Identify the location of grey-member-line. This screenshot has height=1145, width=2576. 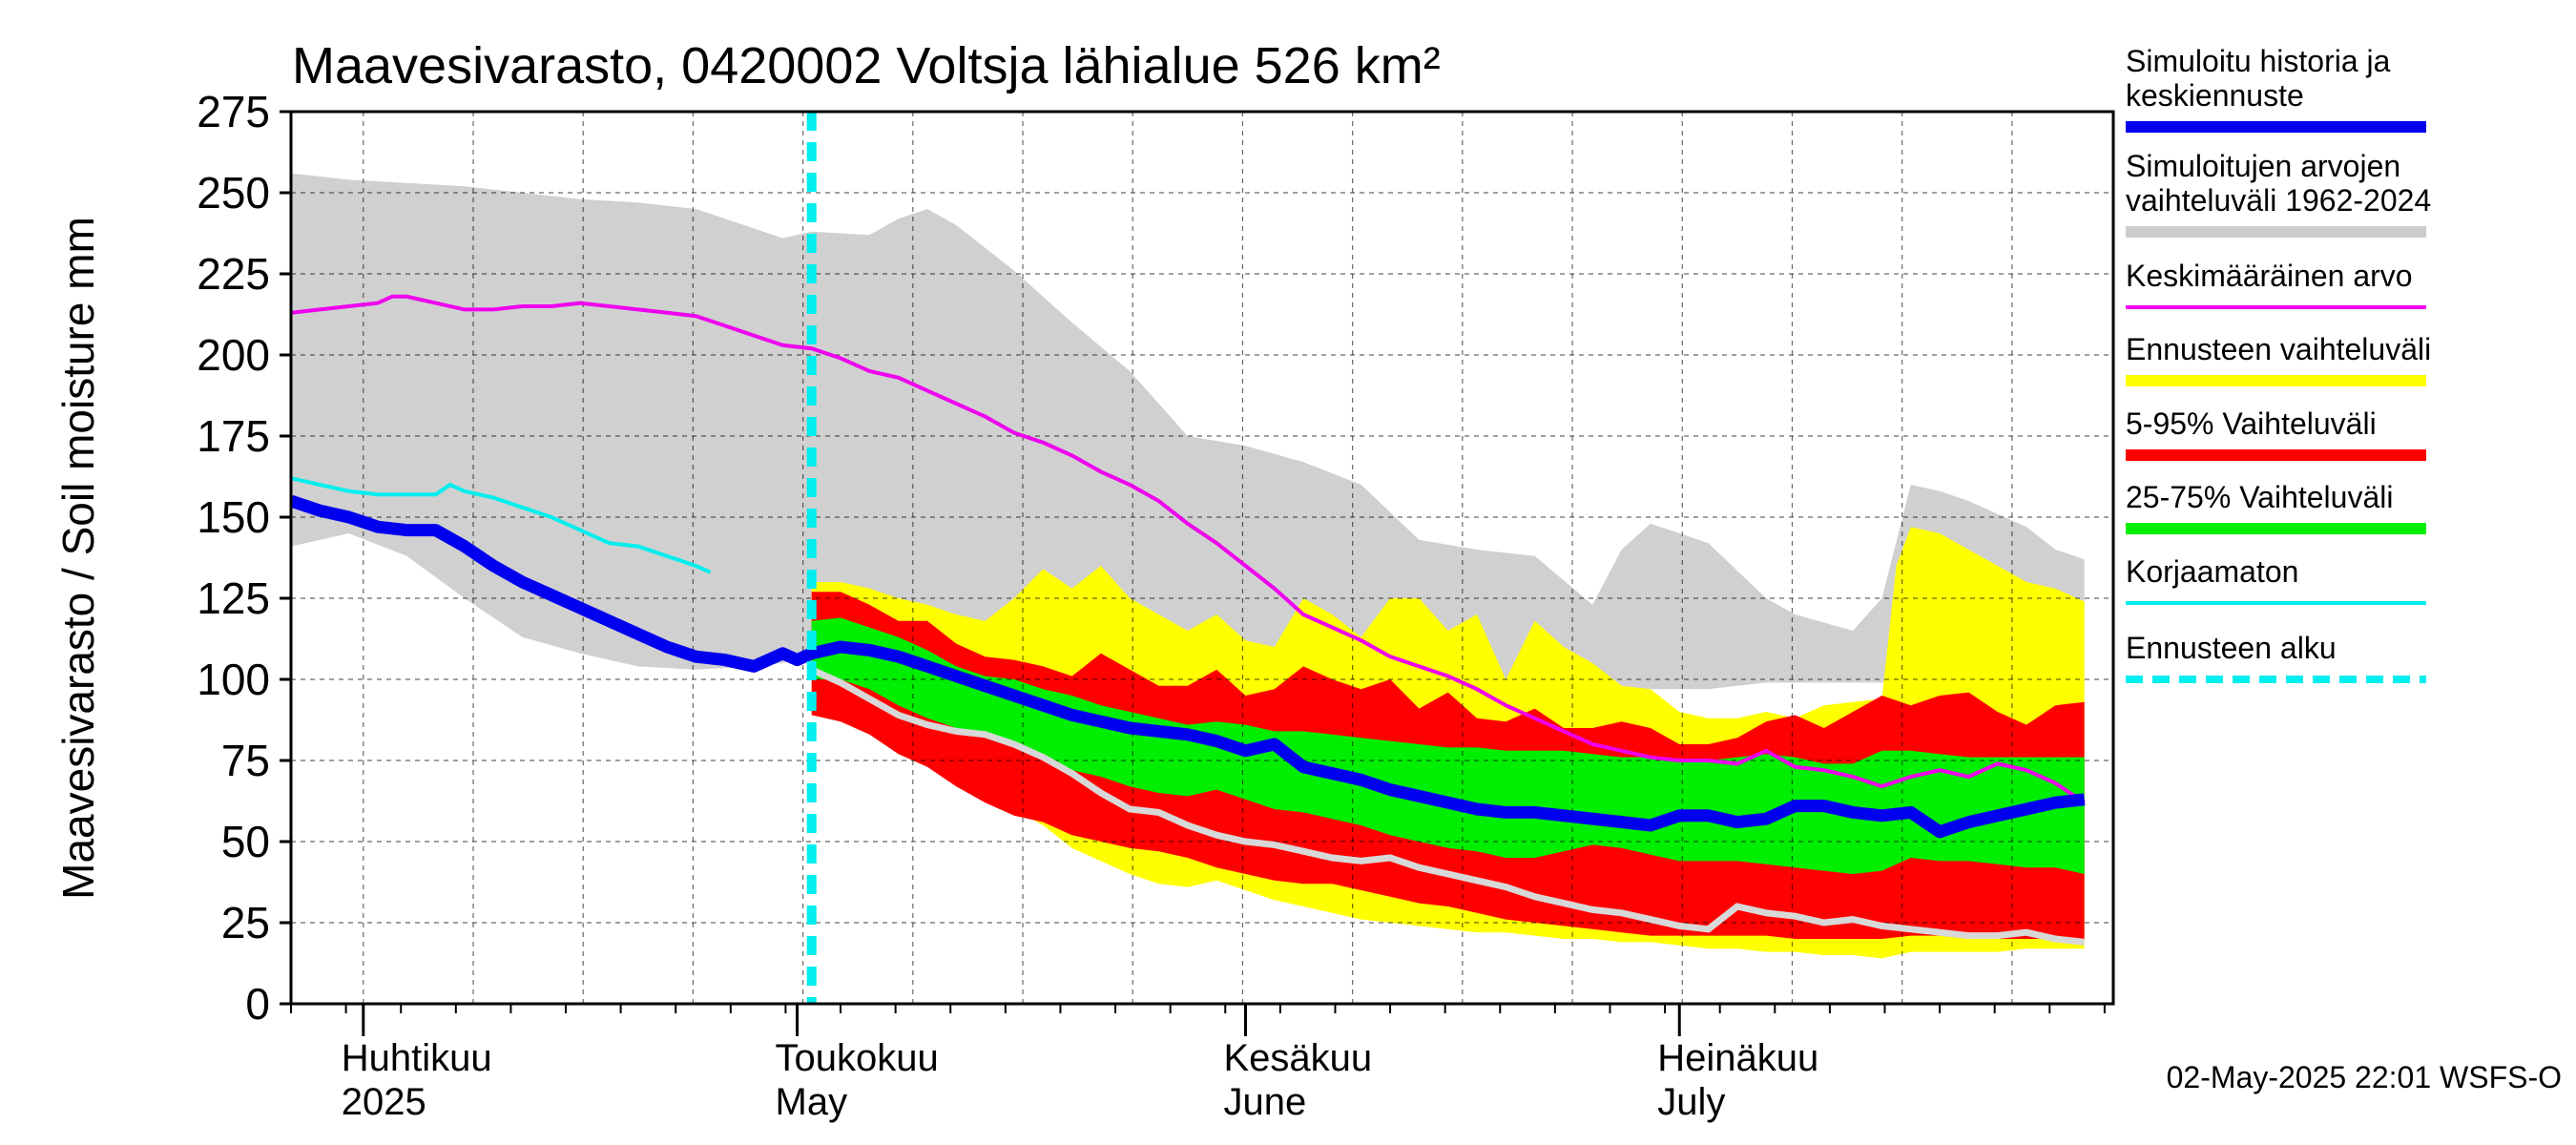
(1448, 806).